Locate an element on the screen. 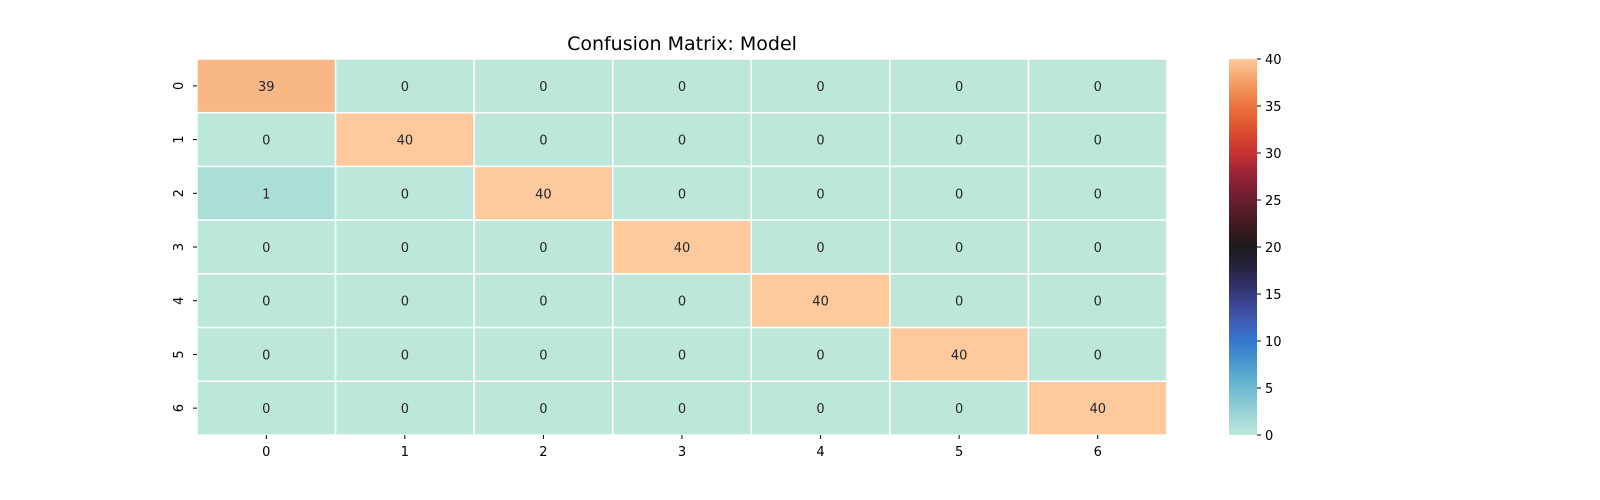 The image size is (1600, 500). y-tick-label: 4 is located at coordinates (179, 301).